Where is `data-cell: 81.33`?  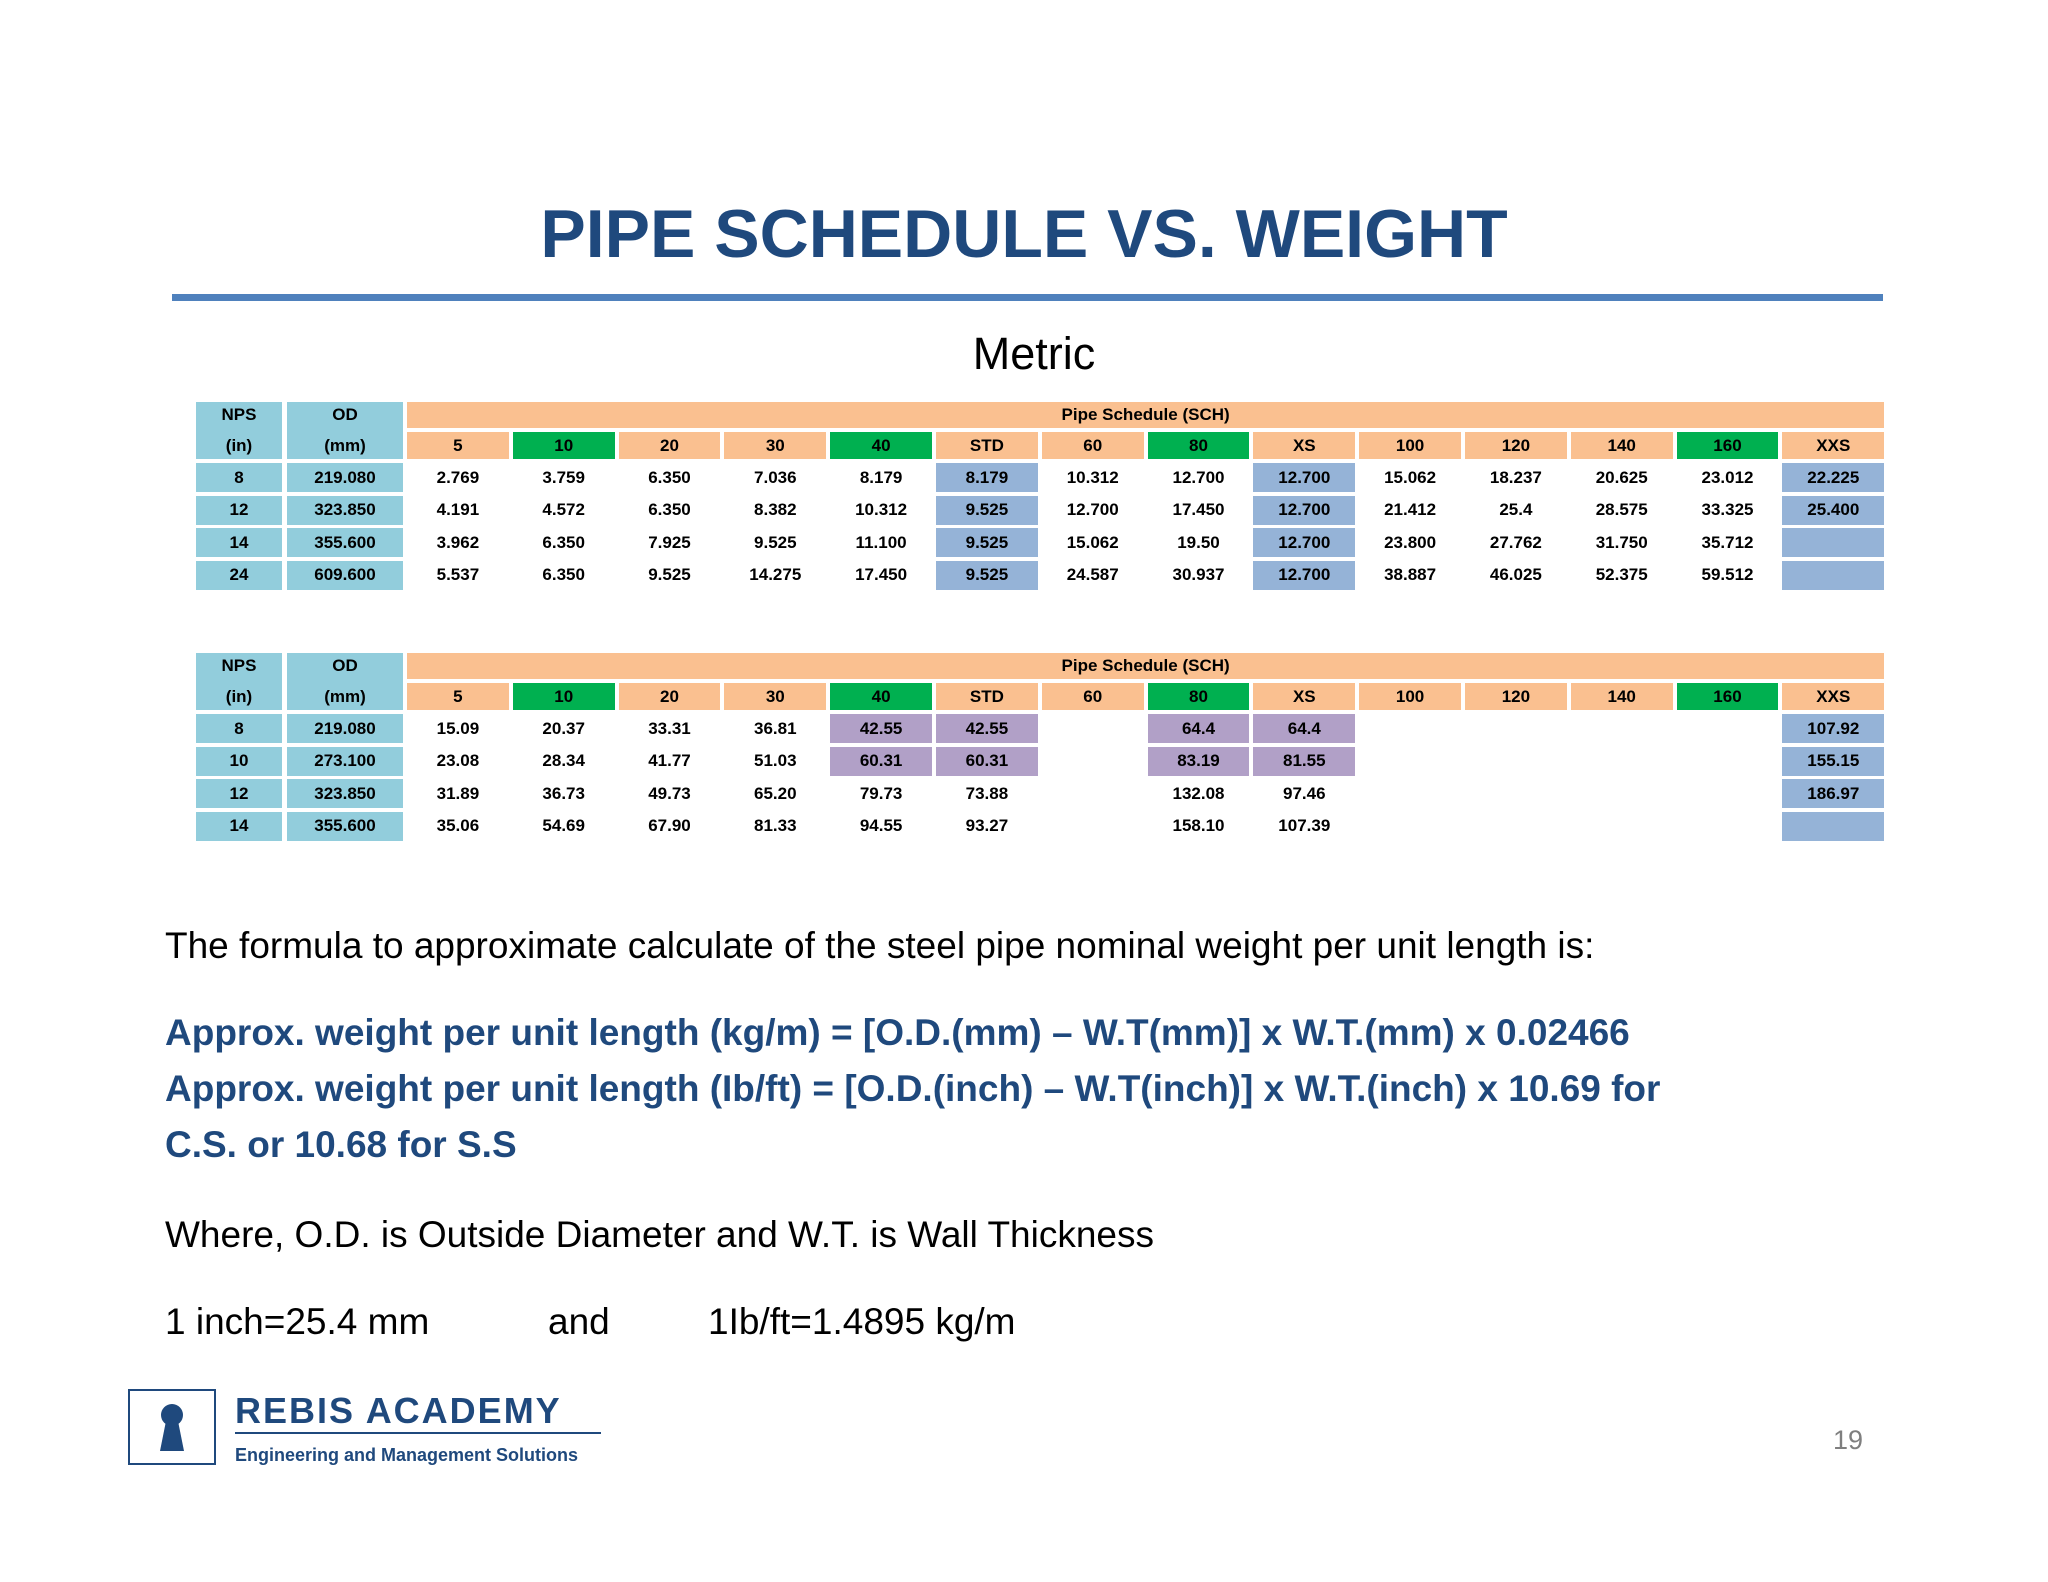 data-cell: 81.33 is located at coordinates (775, 825).